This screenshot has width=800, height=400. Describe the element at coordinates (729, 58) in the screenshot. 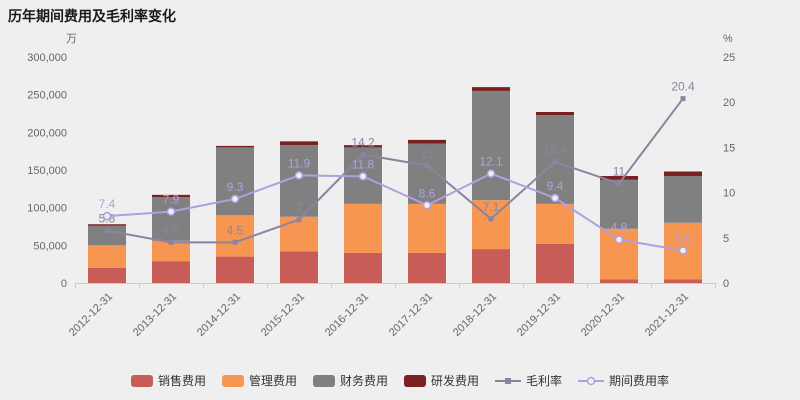

I see `y-right-tick-label: 25` at that location.